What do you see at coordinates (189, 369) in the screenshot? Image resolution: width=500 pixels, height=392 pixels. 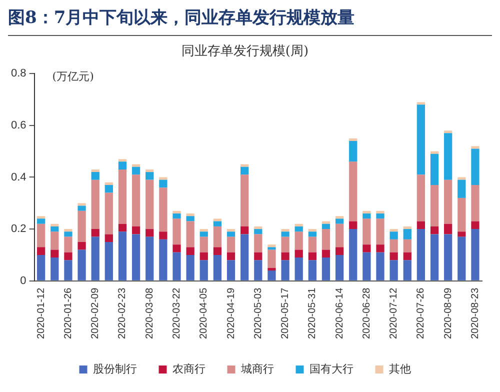 I see `legend-label: 农商行` at bounding box center [189, 369].